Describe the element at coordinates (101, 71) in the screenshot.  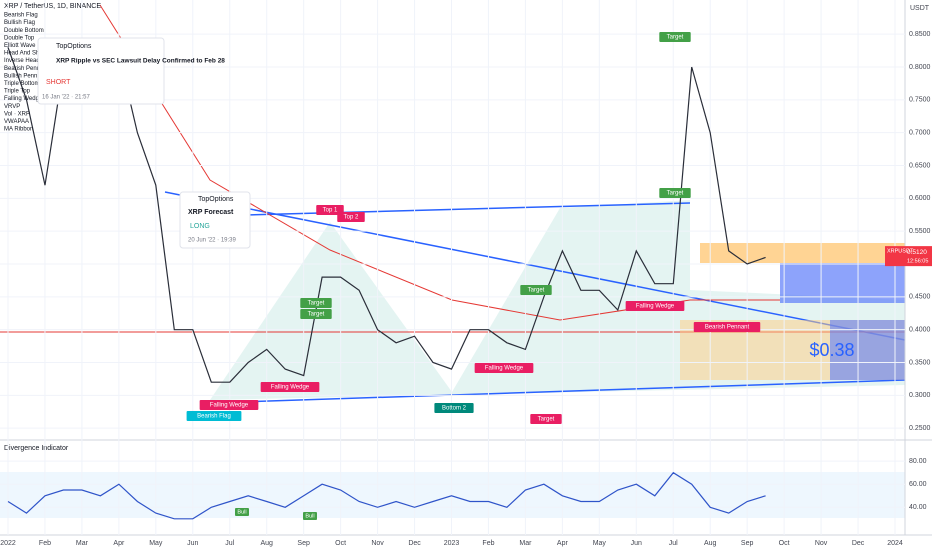
I see `card-bg` at that location.